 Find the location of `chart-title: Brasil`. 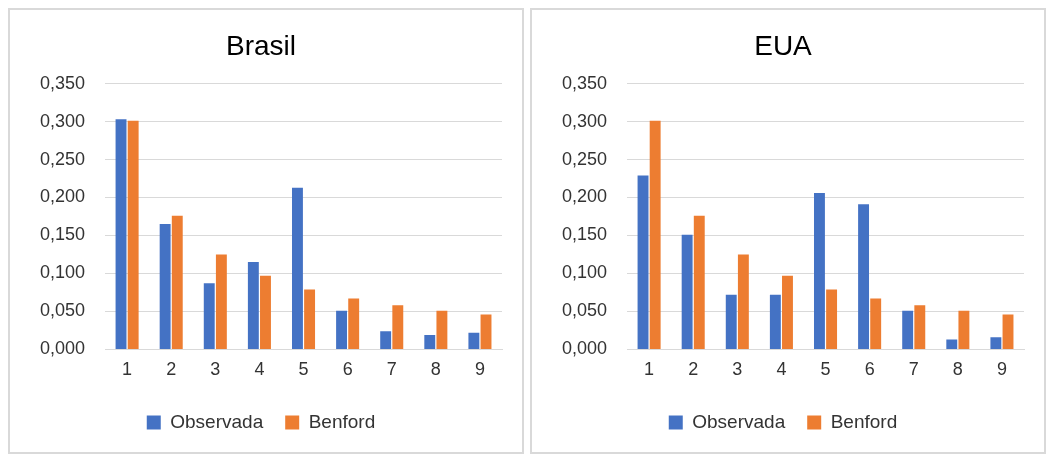

chart-title: Brasil is located at coordinates (261, 45).